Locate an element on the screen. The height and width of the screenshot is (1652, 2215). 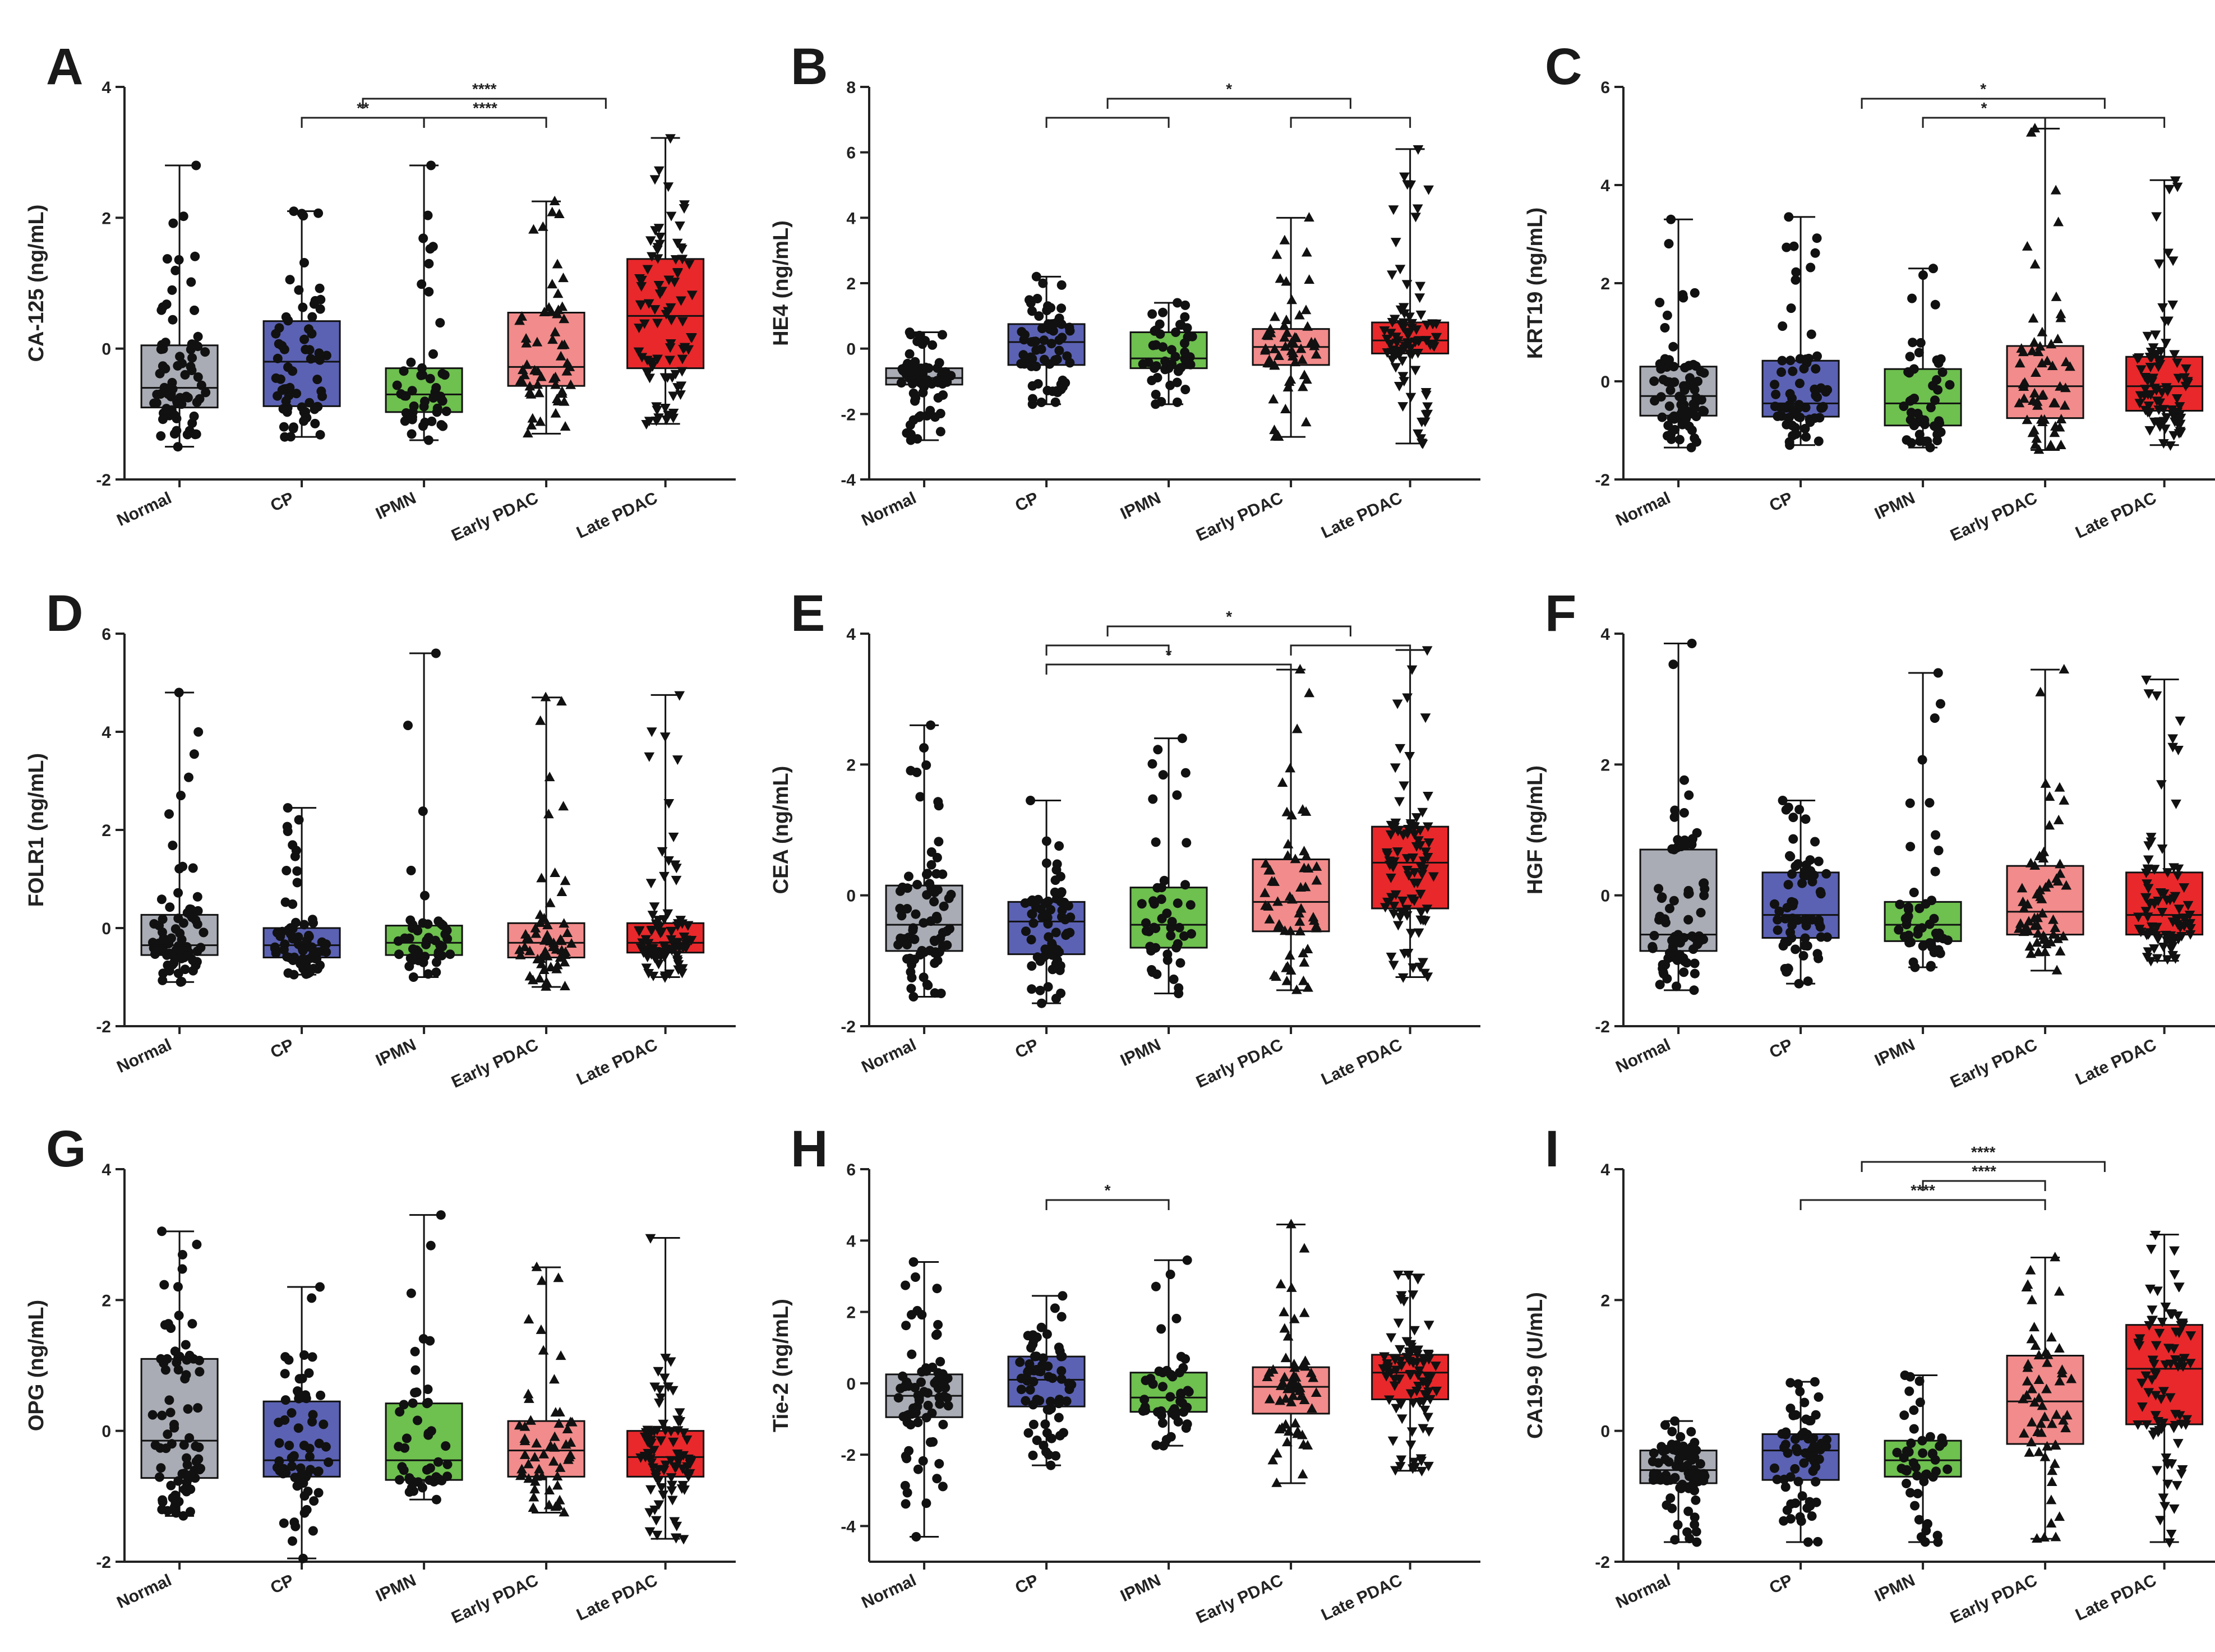
box-group-late-pdac is located at coordinates (665, 282).